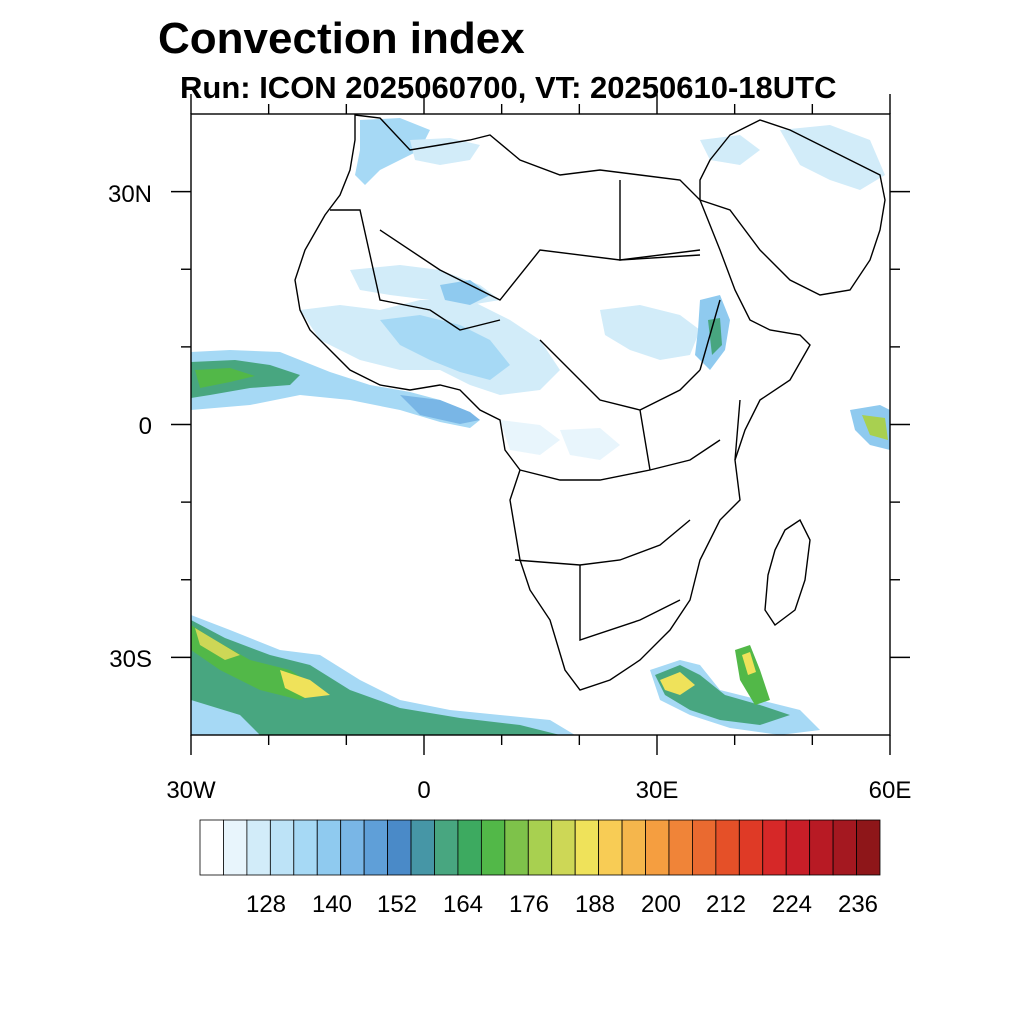  What do you see at coordinates (792, 904) in the screenshot?
I see `colorbar-label-224: 224` at bounding box center [792, 904].